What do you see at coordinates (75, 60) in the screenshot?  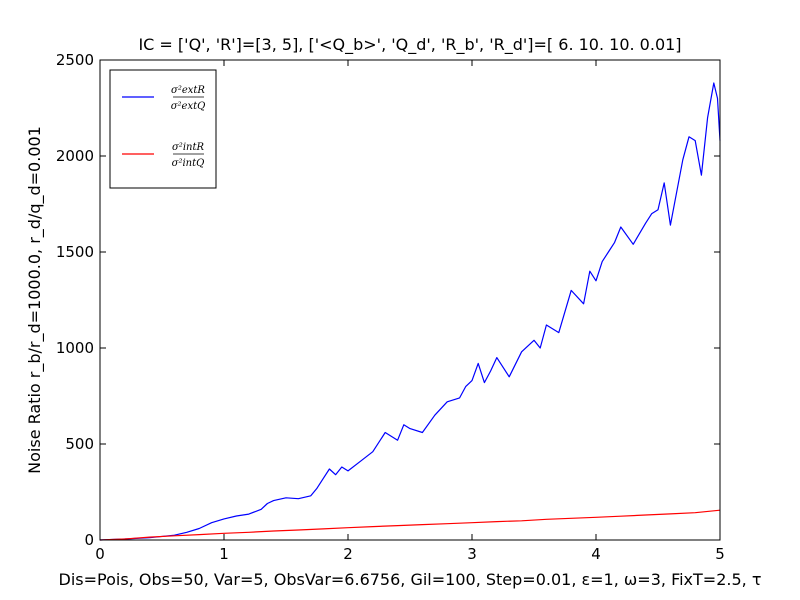 I see `y-tick-label: 2500` at bounding box center [75, 60].